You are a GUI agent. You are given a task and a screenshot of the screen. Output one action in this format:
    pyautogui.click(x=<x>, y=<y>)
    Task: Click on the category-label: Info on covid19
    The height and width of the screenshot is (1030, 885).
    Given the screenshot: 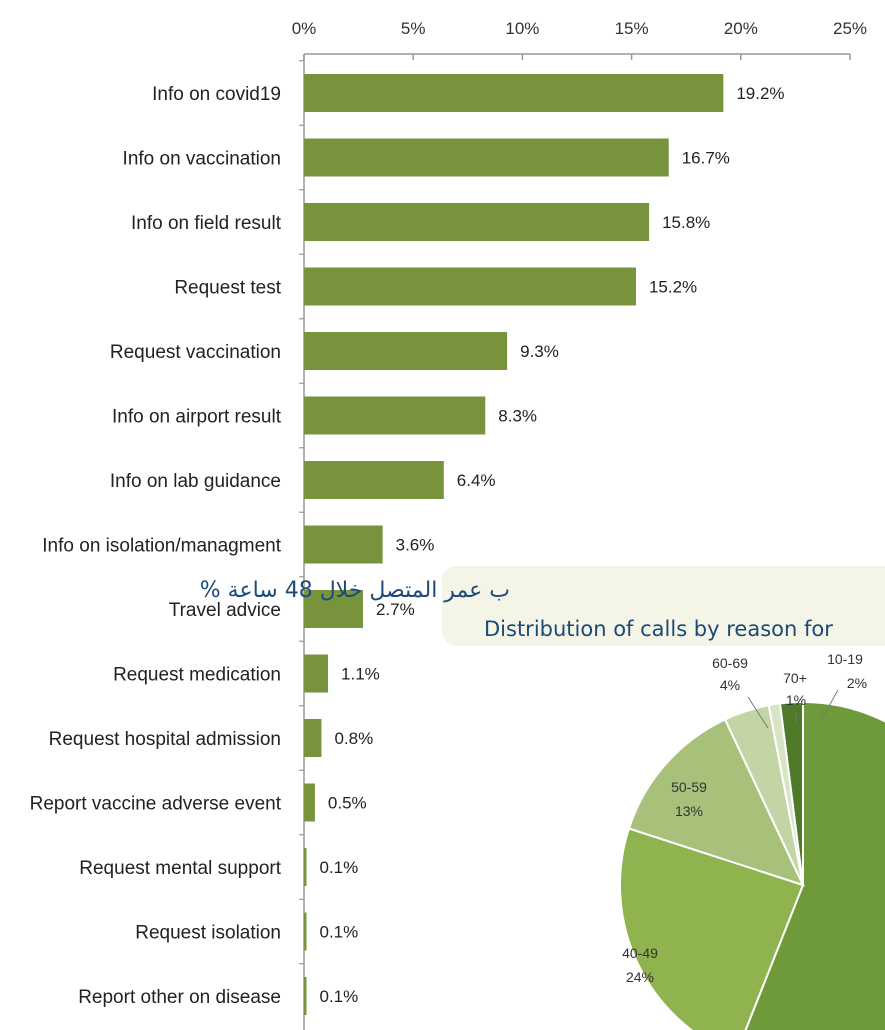 What is the action you would take?
    pyautogui.click(x=216, y=94)
    